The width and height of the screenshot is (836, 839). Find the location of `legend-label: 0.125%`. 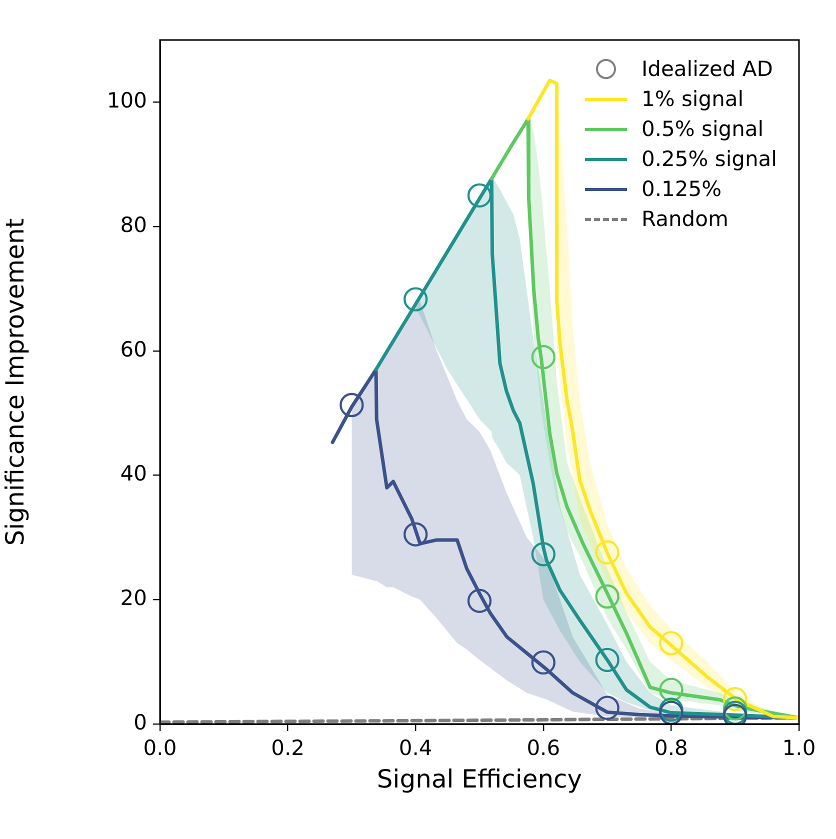

legend-label: 0.125% is located at coordinates (681, 189).